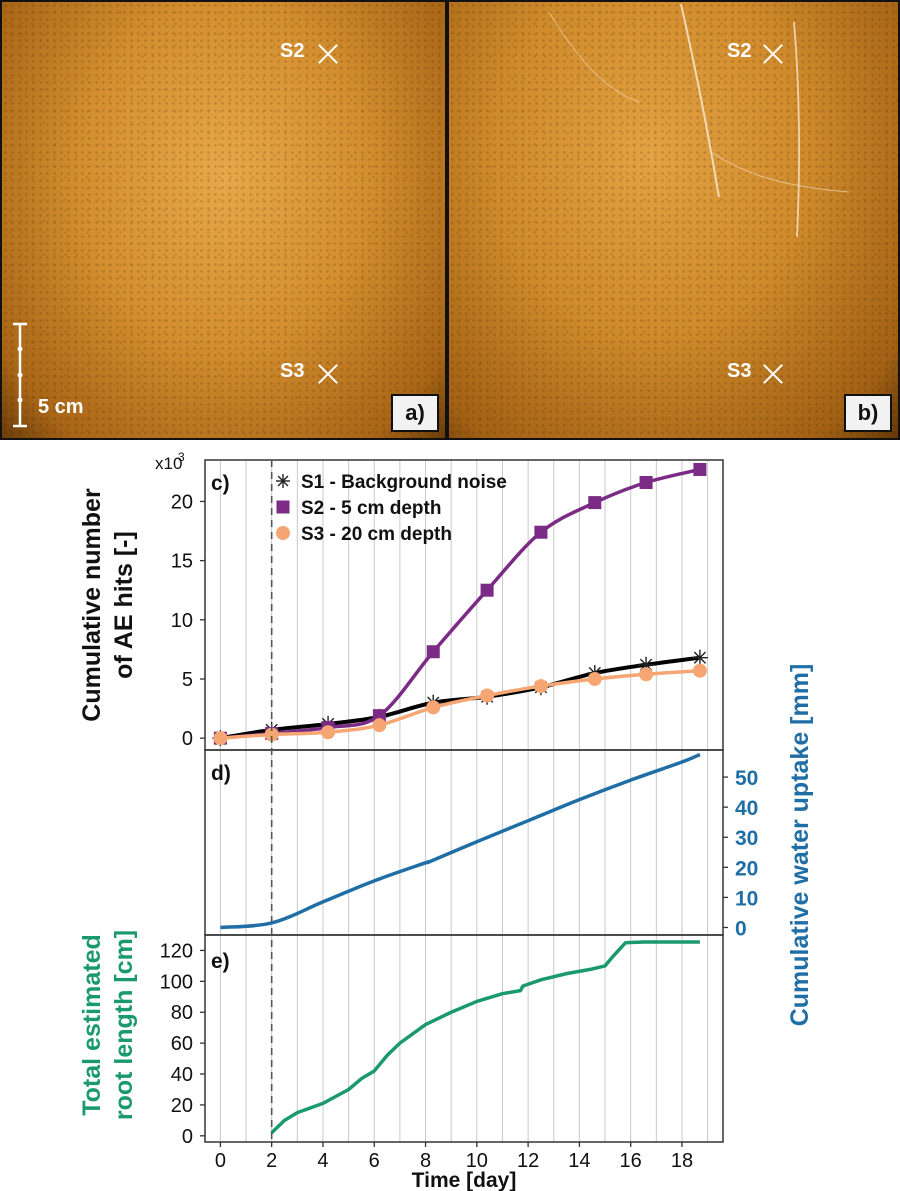  I want to click on y-axis-title-d: Cumulative water uptake [mm], so click(800, 845).